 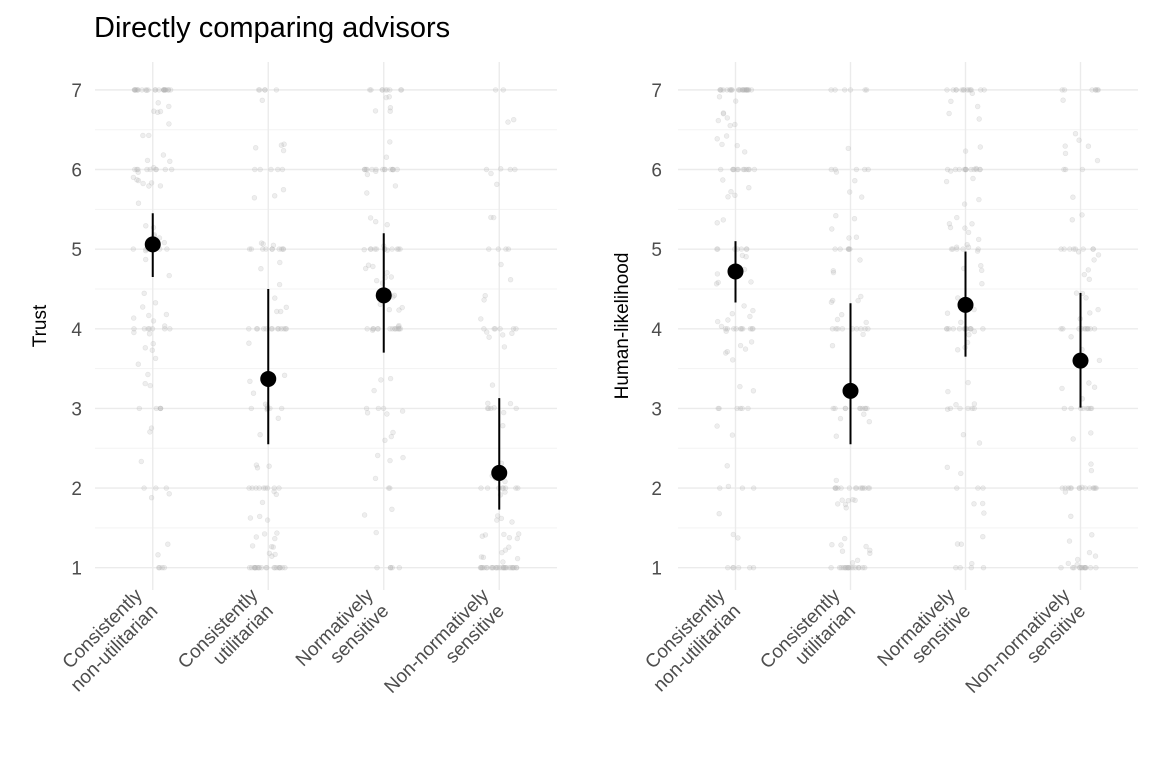 What do you see at coordinates (76, 91) in the screenshot?
I see `y-tick-label: 7` at bounding box center [76, 91].